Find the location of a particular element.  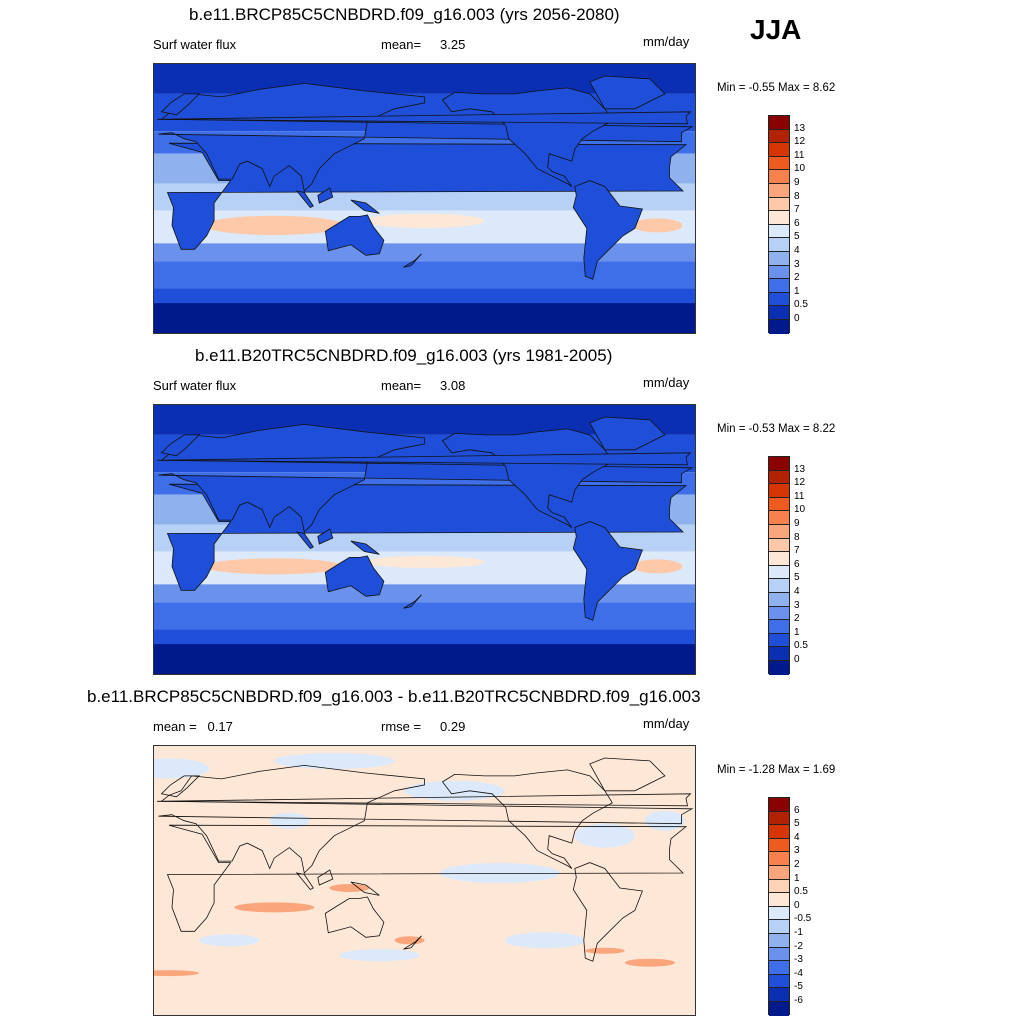

panel-3-colorbar is located at coordinates (779, 906).